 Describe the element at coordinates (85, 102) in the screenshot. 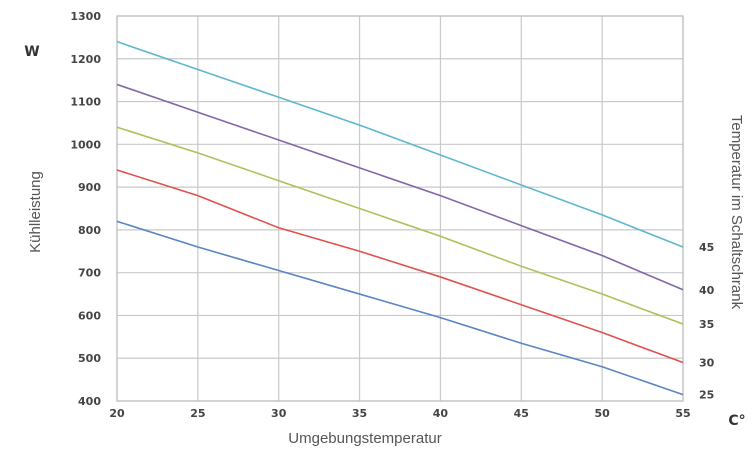

I see `y-tick-label: 1100` at that location.